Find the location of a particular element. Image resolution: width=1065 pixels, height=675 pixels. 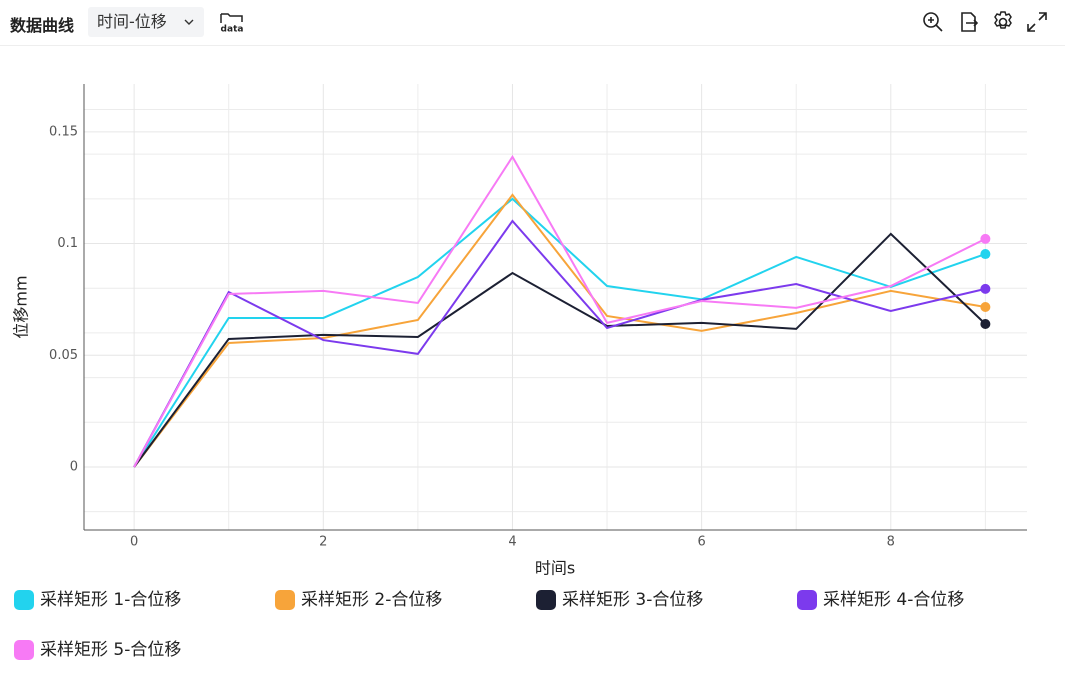

y-tick-label: 0.15 is located at coordinates (63, 131).